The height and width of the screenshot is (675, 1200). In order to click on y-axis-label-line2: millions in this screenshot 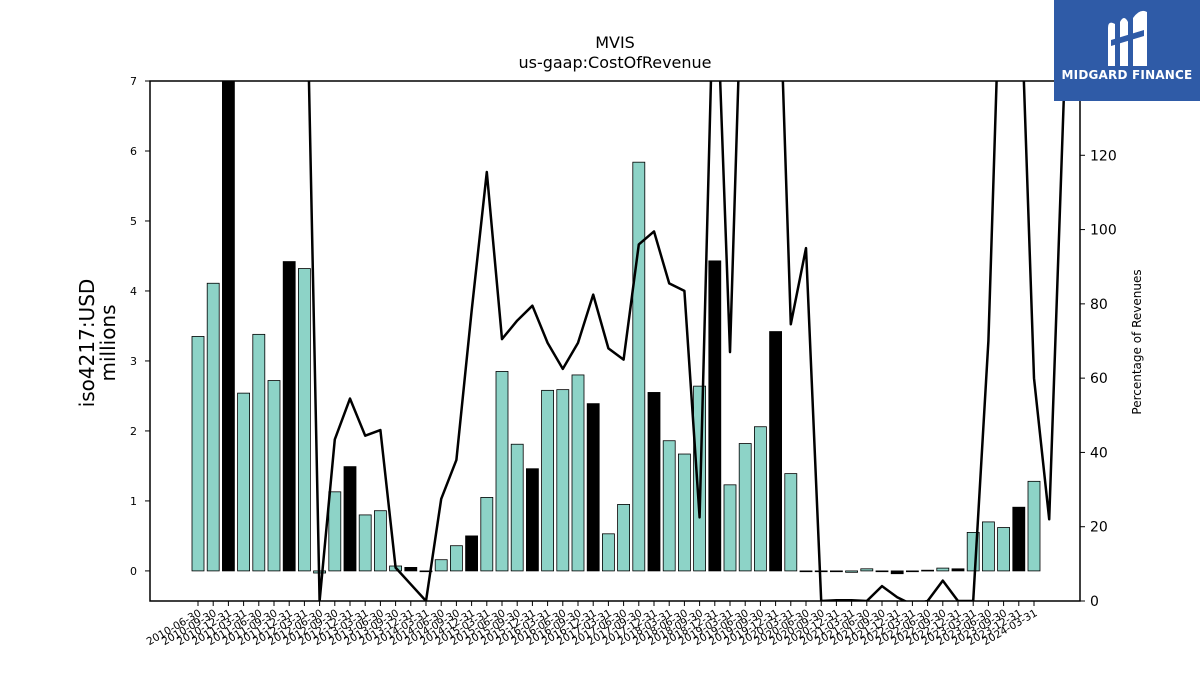, I will do `click(108, 342)`.